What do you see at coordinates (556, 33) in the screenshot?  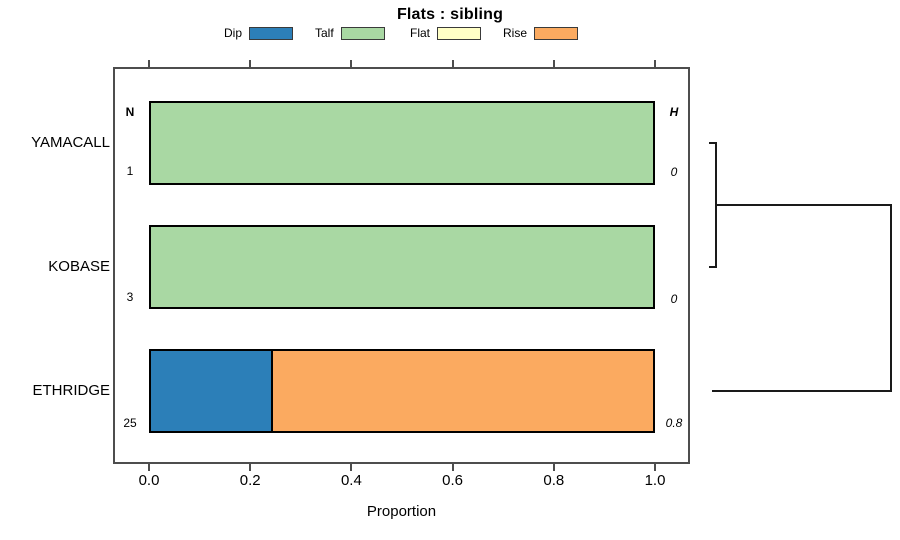 I see `legend-swatch-rise` at bounding box center [556, 33].